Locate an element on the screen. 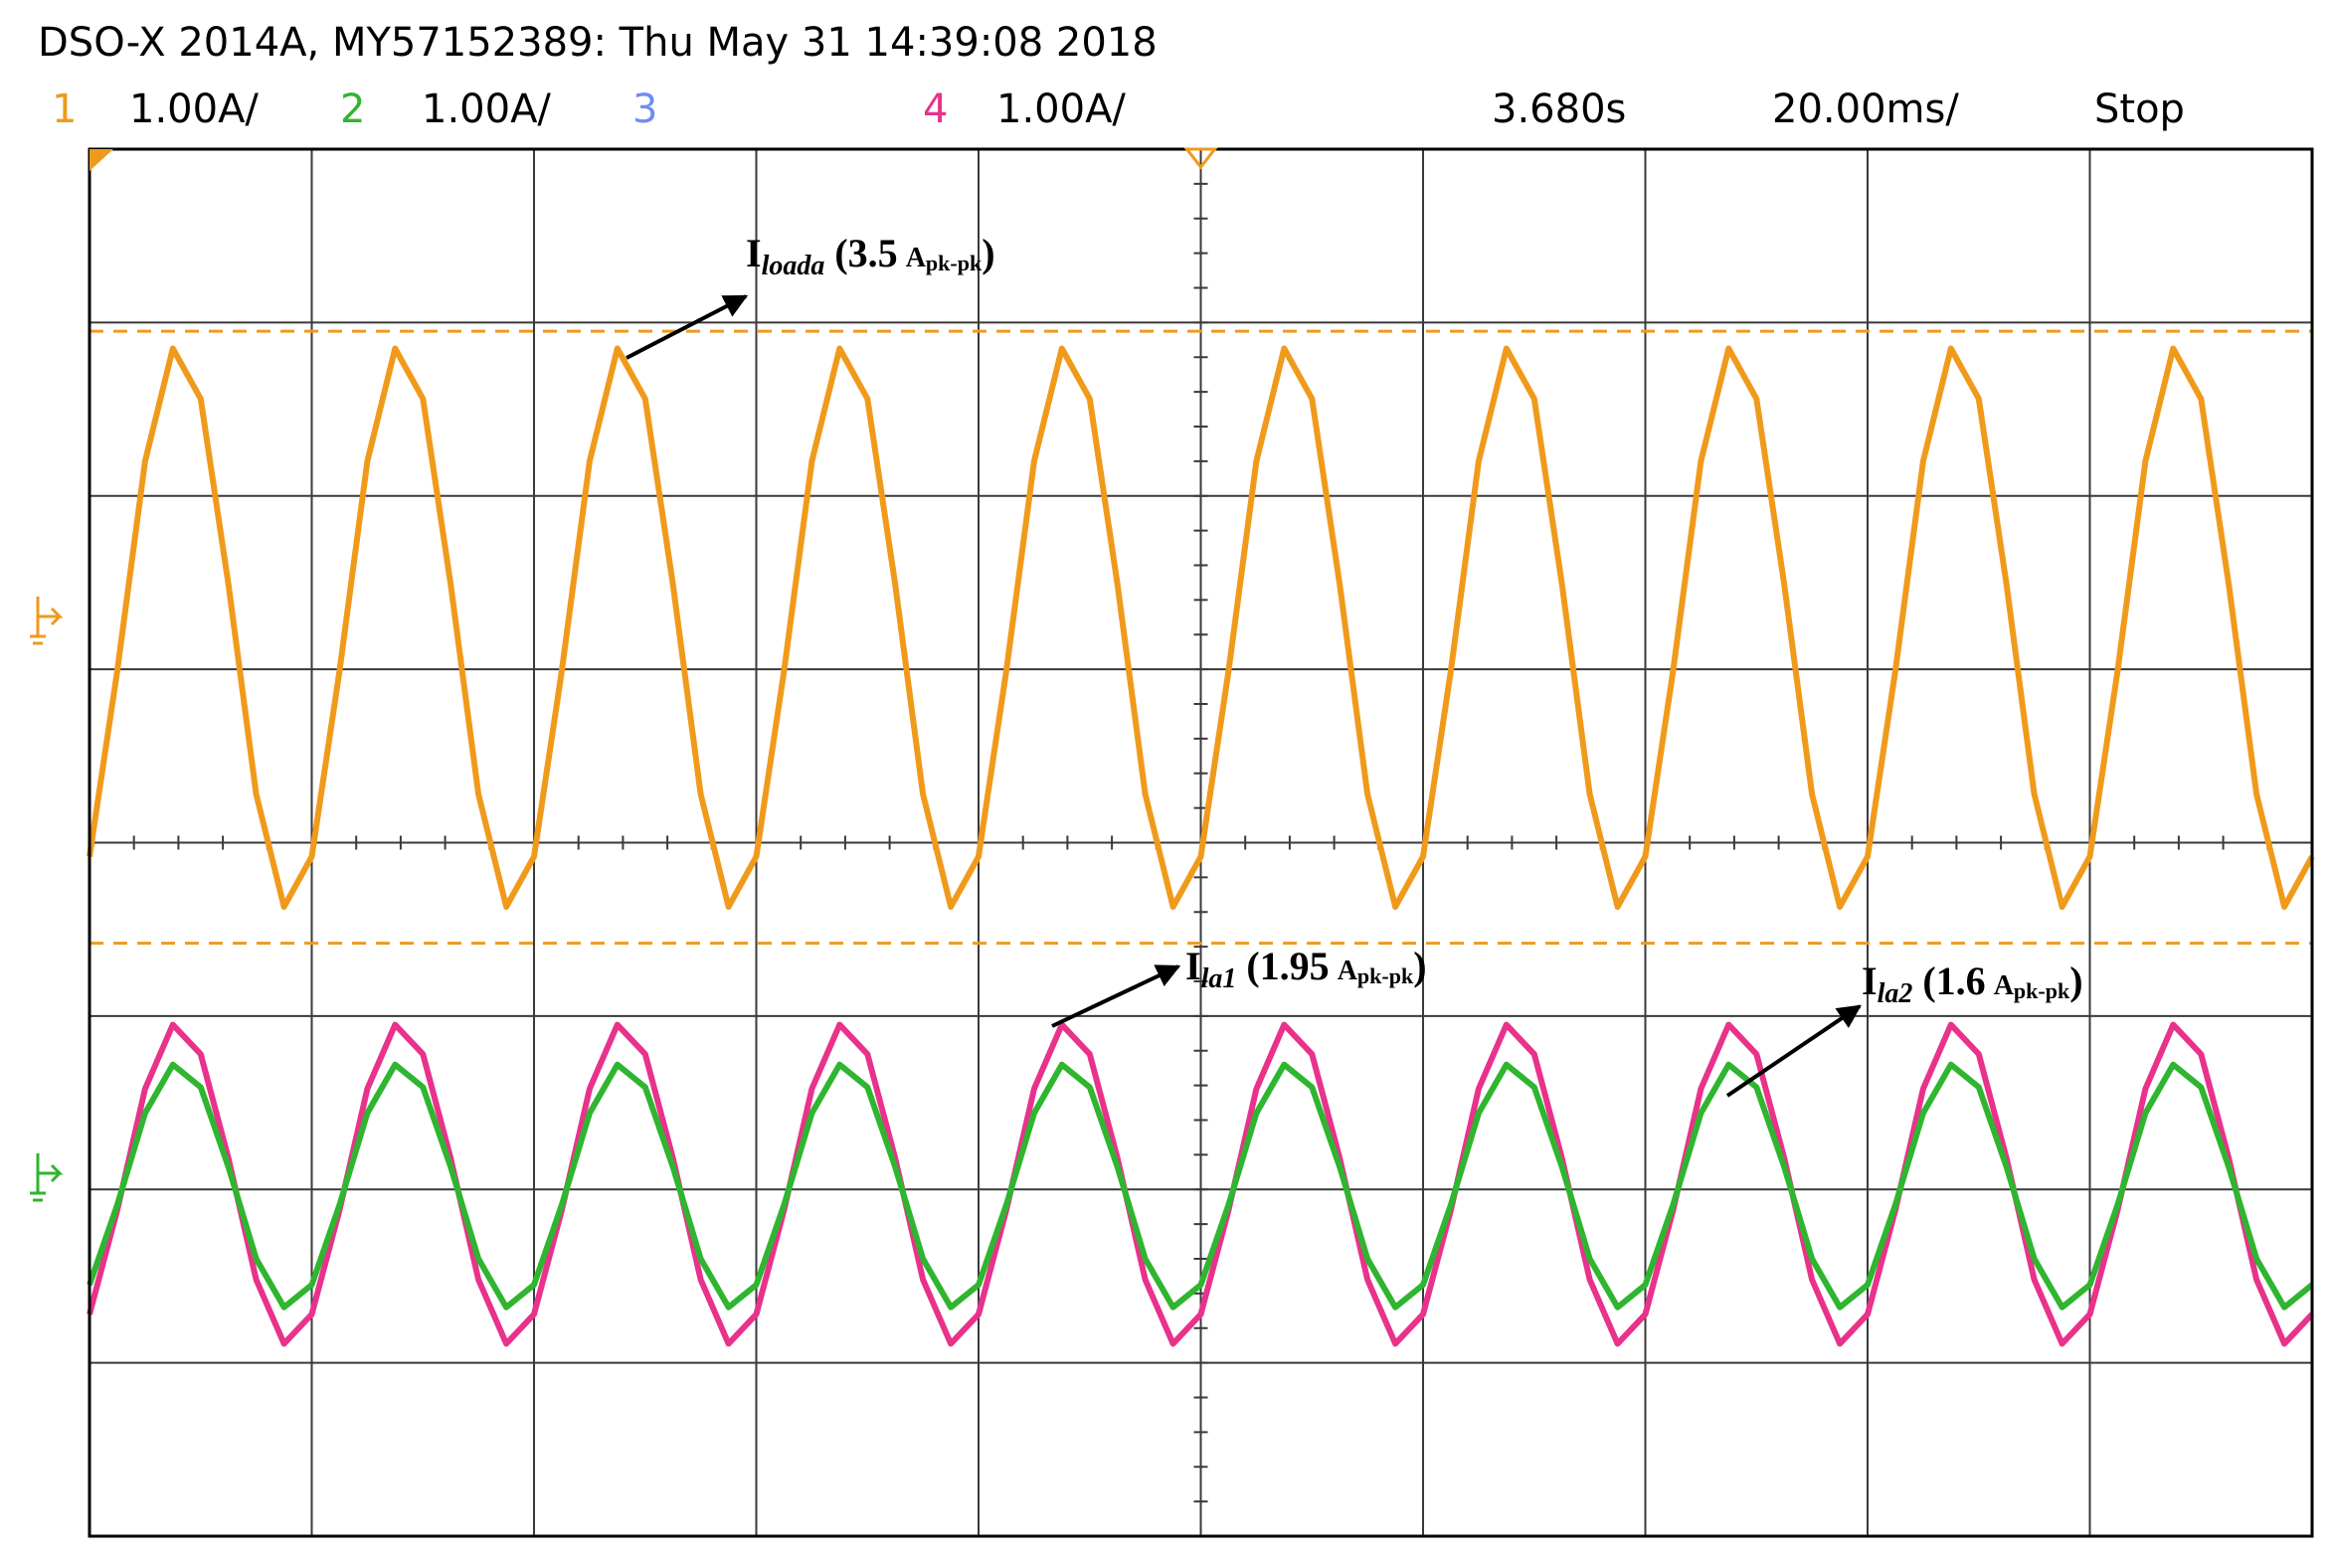  value: (3.5 is located at coordinates (865, 253).